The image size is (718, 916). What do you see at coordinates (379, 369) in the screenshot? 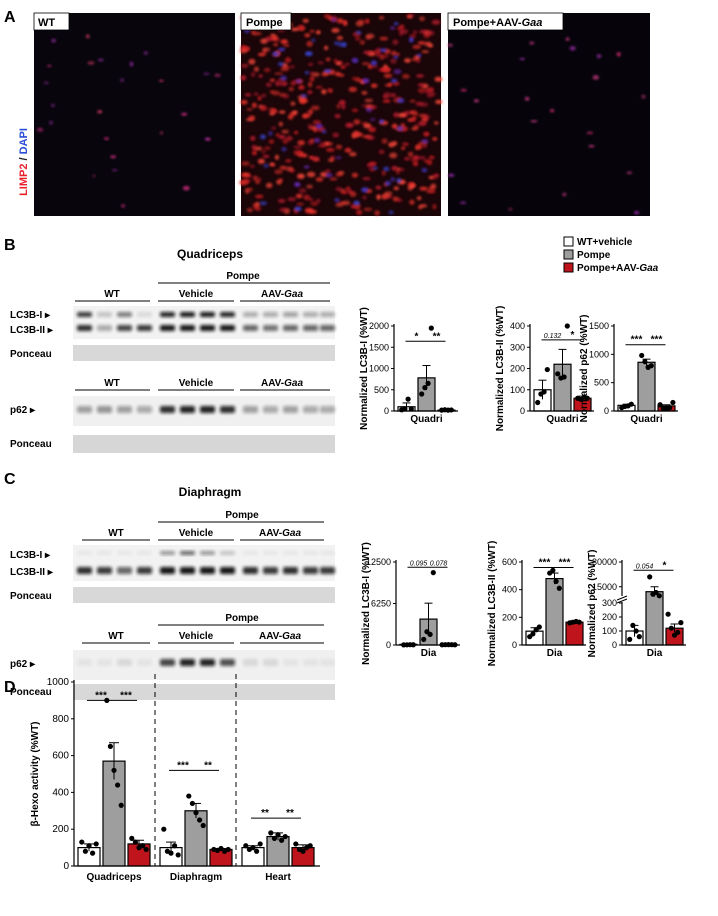
I see `y-tick-label: 1000` at bounding box center [379, 369].